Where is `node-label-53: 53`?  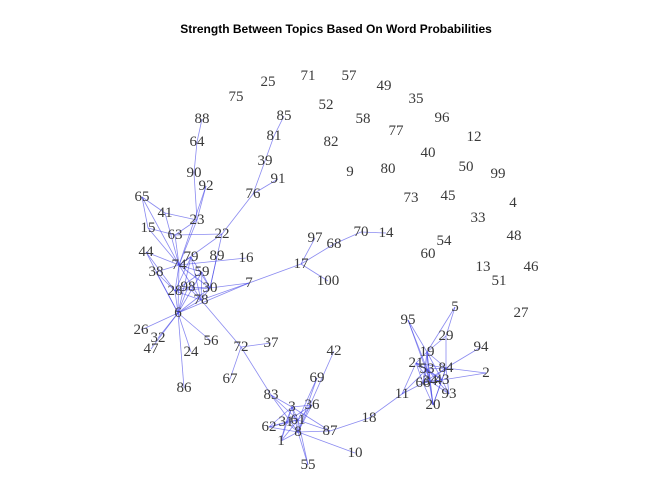 node-label-53: 53 is located at coordinates (427, 369).